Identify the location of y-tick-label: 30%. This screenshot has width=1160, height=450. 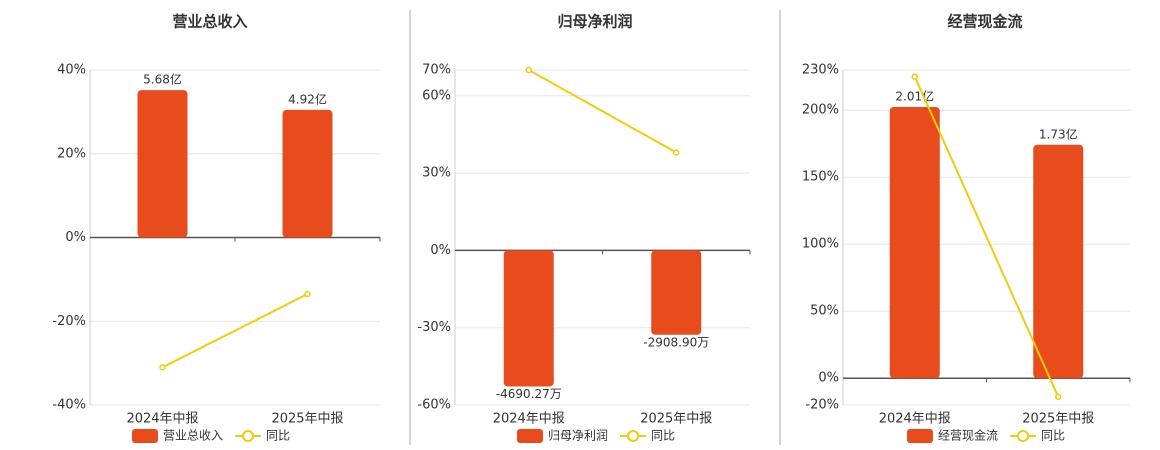
(436, 173).